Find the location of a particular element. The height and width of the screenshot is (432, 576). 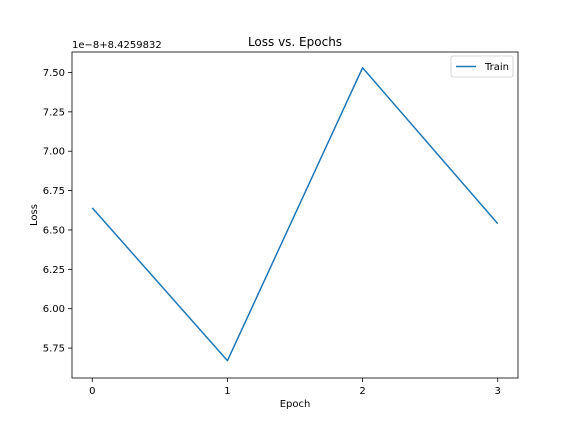

y-axis: 5.75 6.00 6.25 6.50 6.75 7.00 7.25 7.50 is located at coordinates (57, 211).